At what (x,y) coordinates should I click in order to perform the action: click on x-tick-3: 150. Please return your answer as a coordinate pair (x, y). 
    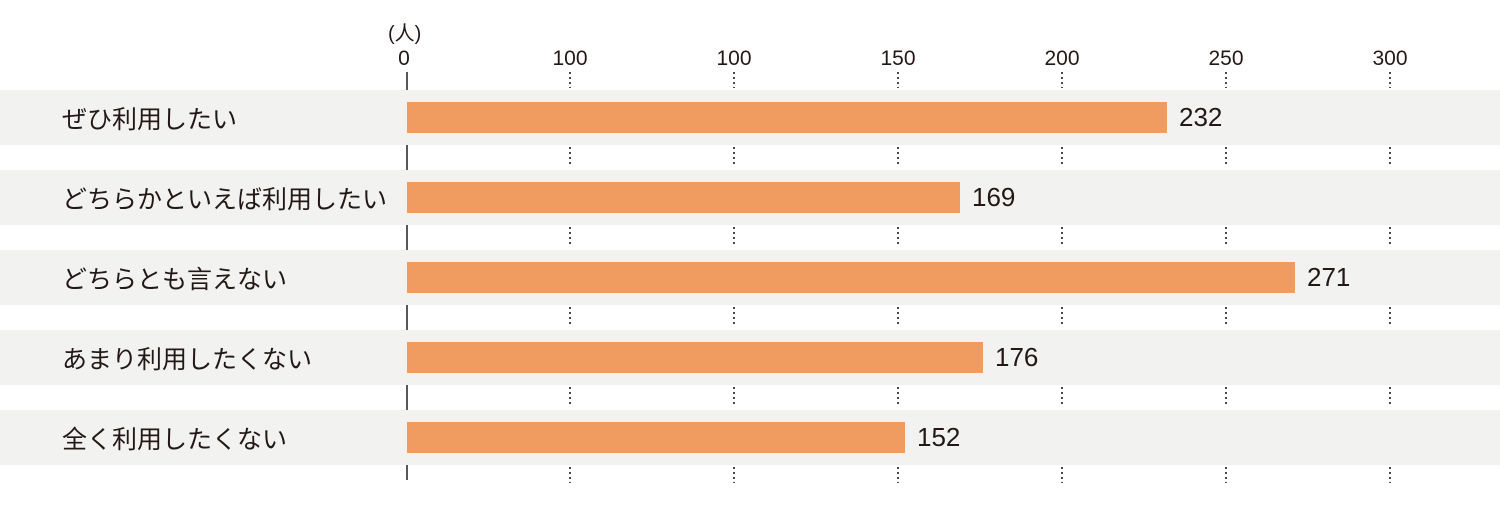
    Looking at the image, I should click on (898, 58).